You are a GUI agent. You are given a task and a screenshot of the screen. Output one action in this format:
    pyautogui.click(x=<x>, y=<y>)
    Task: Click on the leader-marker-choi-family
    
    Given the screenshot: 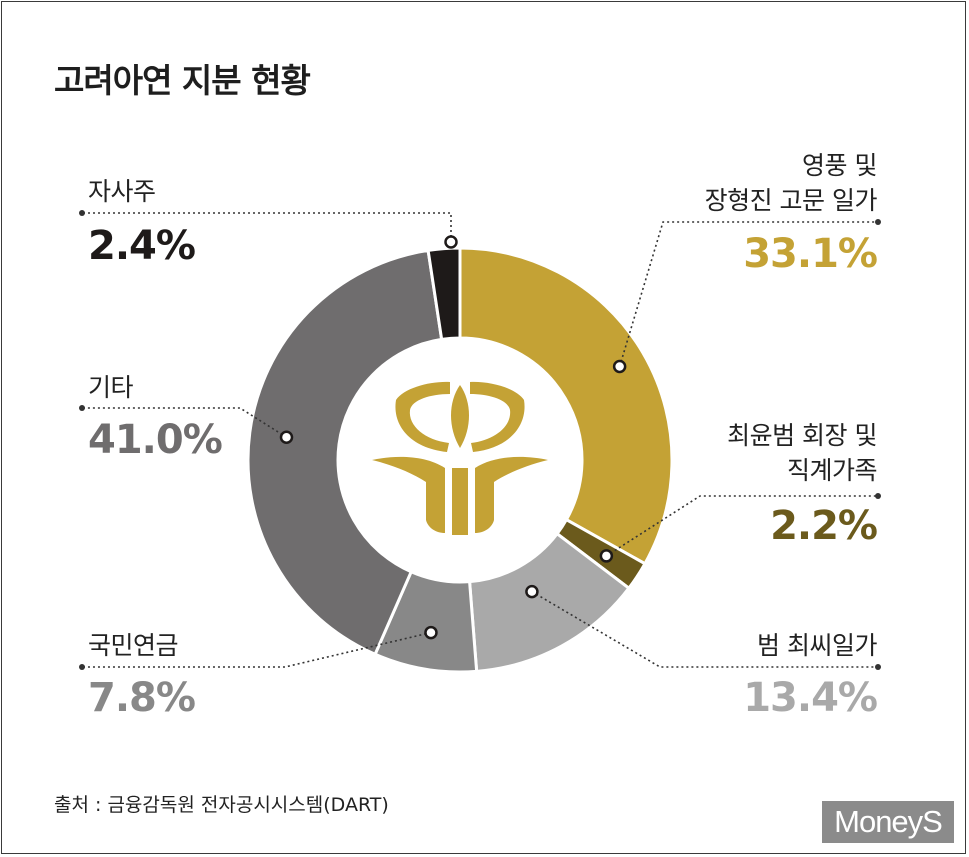 What is the action you would take?
    pyautogui.click(x=532, y=591)
    